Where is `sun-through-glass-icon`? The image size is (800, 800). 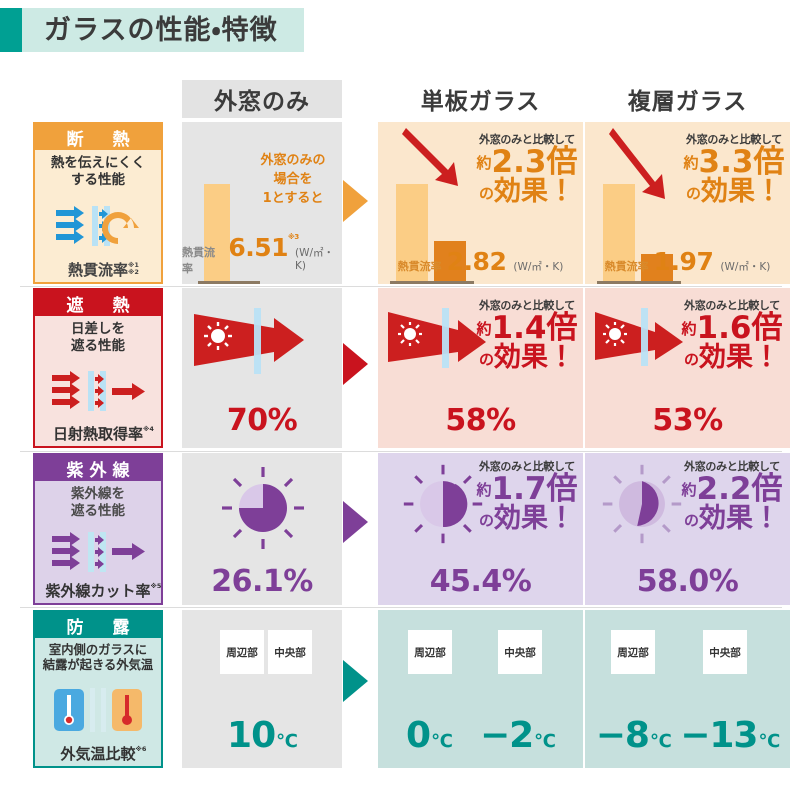
sun-through-glass-icon is located at coordinates (98, 391).